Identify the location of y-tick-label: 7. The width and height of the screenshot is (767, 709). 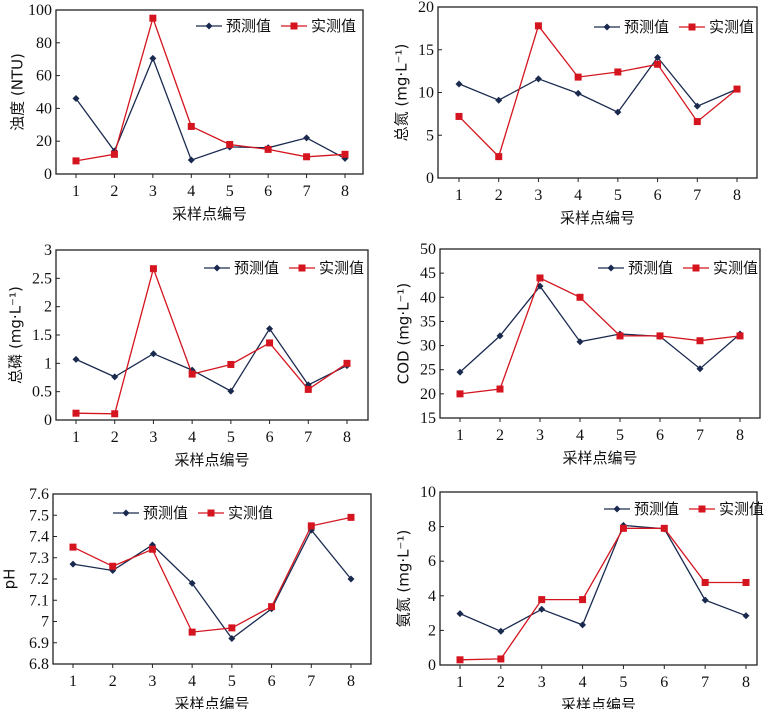
(45, 622).